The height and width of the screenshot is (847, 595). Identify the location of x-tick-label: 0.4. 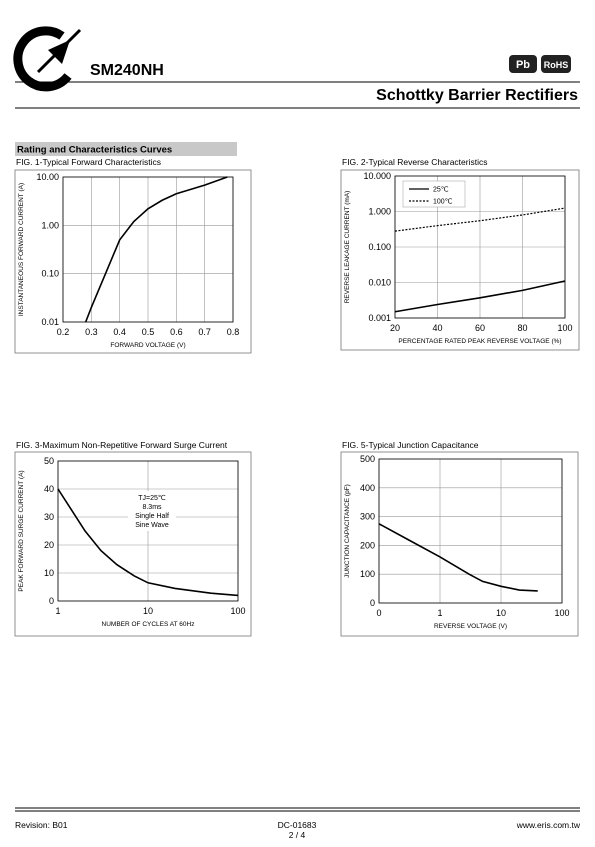
(119, 332).